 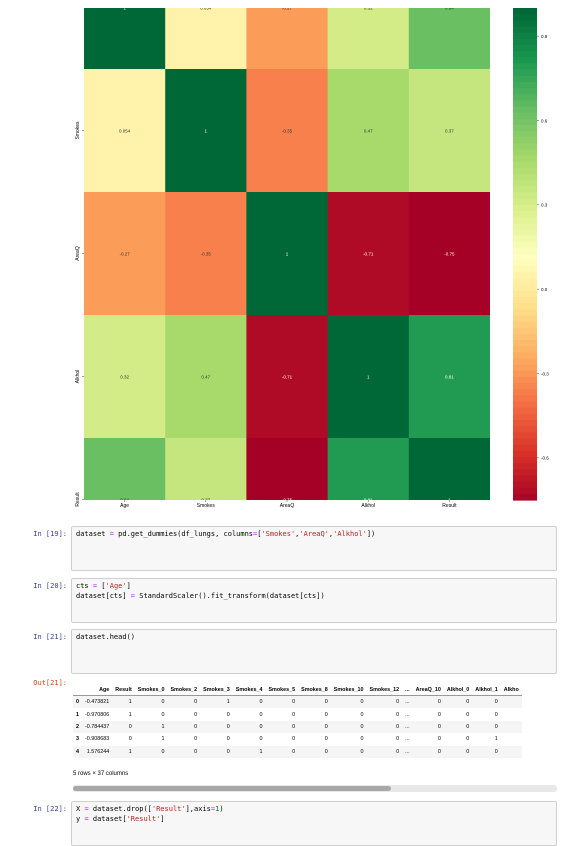 I want to click on column-header: Age, so click(x=97, y=690).